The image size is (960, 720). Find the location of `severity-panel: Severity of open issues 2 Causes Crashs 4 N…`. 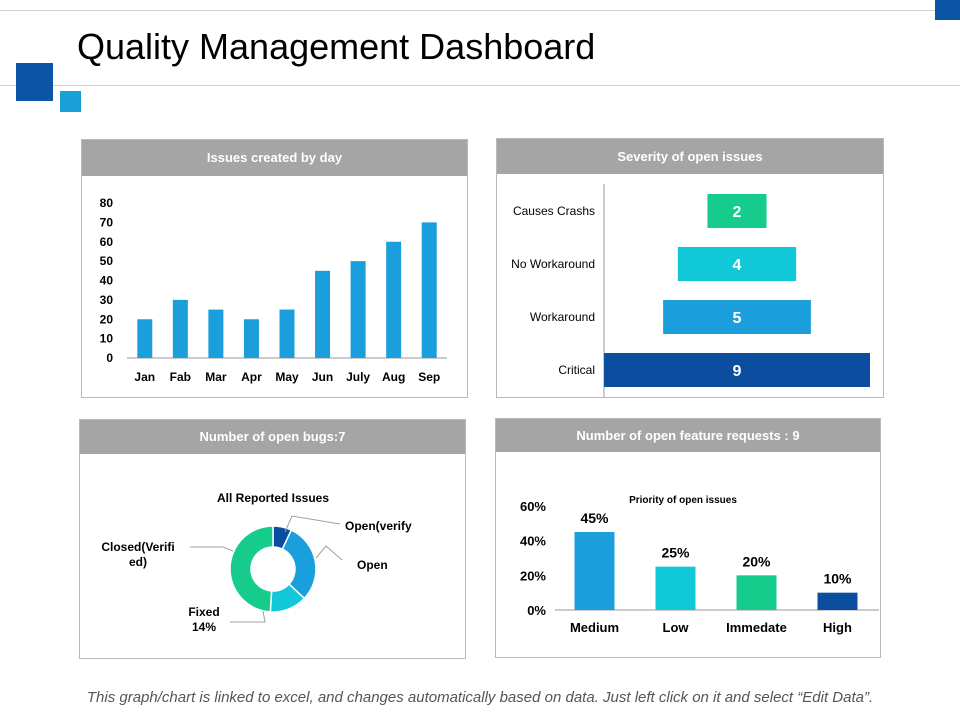

severity-panel: Severity of open issues 2 Causes Crashs 4 N… is located at coordinates (690, 268).